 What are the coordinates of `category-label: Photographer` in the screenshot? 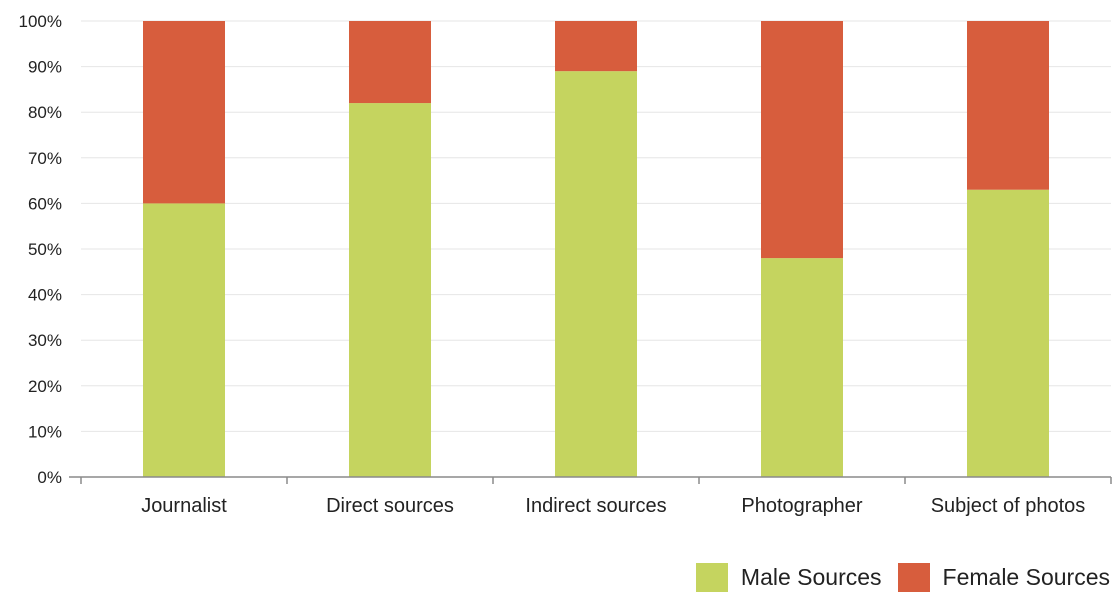 It's located at (802, 506).